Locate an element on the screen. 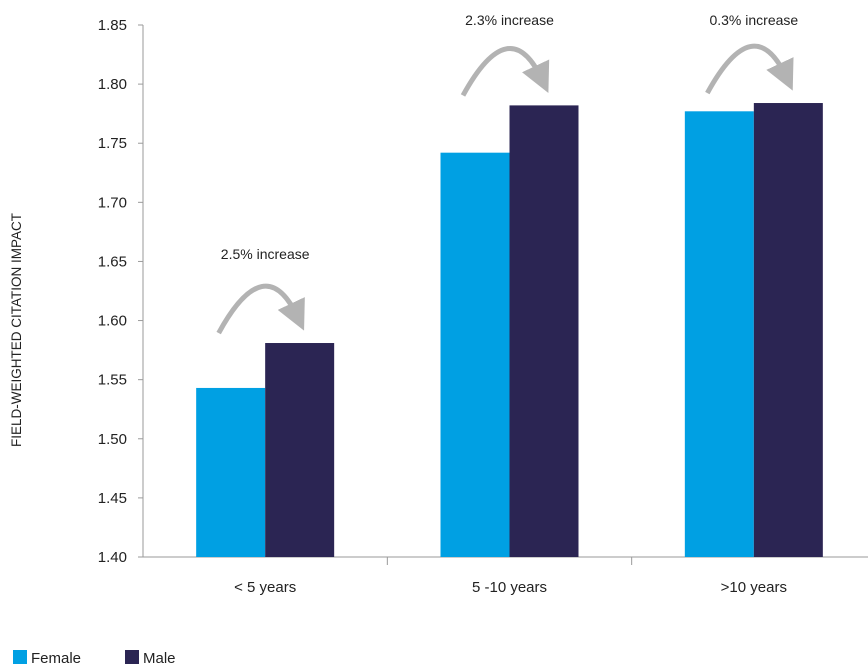 This screenshot has width=868, height=668. x-tick-label: >10 years is located at coordinates (754, 587).